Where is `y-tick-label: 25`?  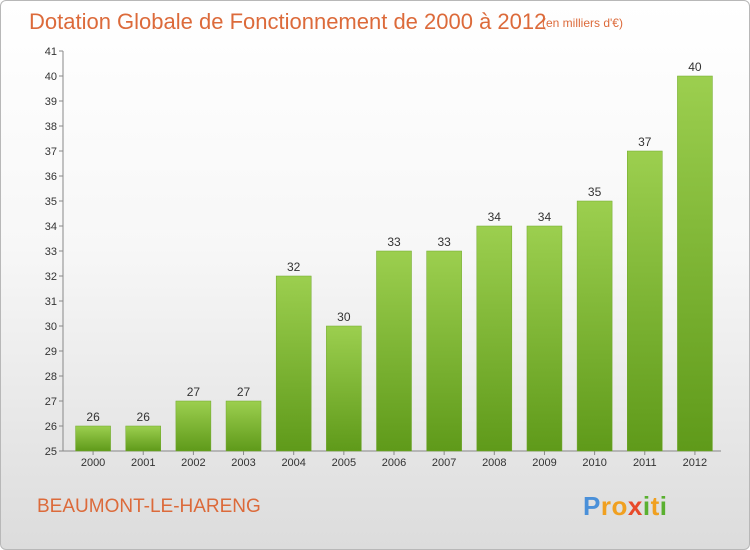
y-tick-label: 25 is located at coordinates (51, 452).